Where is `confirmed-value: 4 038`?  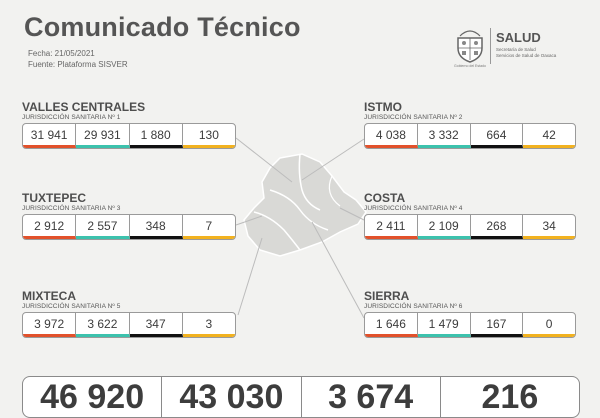 confirmed-value: 4 038 is located at coordinates (391, 136).